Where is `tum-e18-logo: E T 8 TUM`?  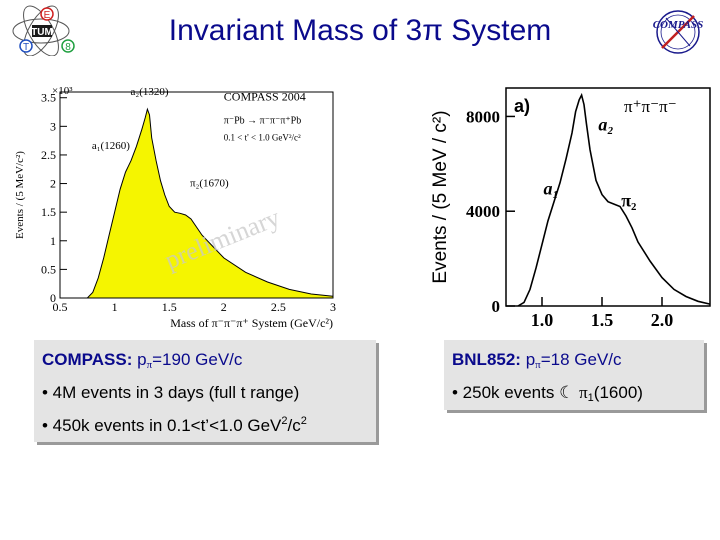
tum-e18-logo: E T 8 TUM is located at coordinates (43, 30).